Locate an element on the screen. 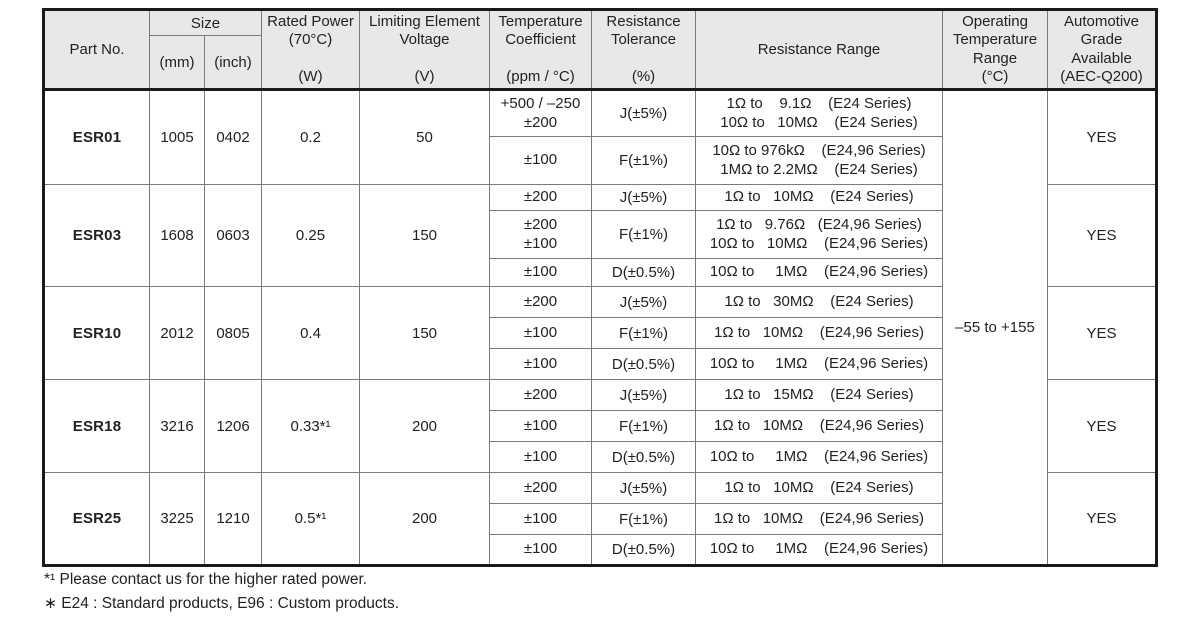 This screenshot has width=1200, height=625. cell-part-no: ESR03 is located at coordinates (96, 235).